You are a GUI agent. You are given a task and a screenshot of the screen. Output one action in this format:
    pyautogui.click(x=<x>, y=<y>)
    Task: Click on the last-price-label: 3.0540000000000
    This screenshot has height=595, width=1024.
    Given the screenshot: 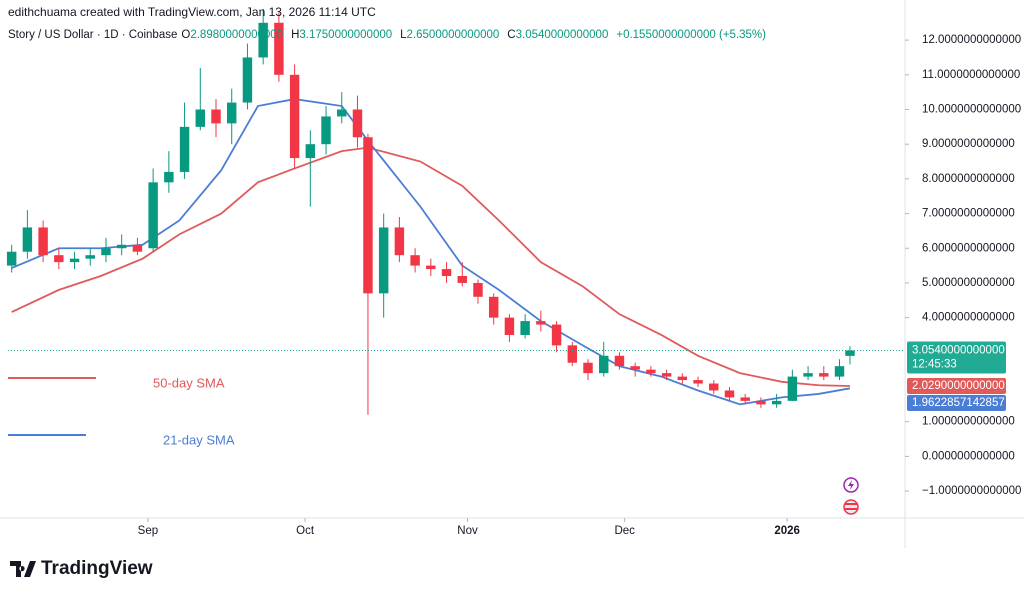 What is the action you would take?
    pyautogui.click(x=958, y=350)
    